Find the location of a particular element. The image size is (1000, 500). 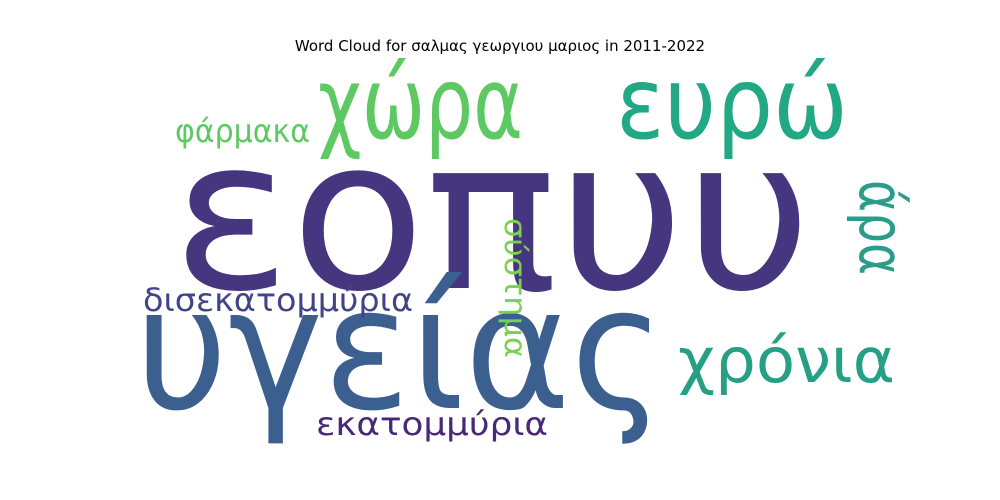

word-εκατομμύρια: εκατομμύρια is located at coordinates (432, 424).